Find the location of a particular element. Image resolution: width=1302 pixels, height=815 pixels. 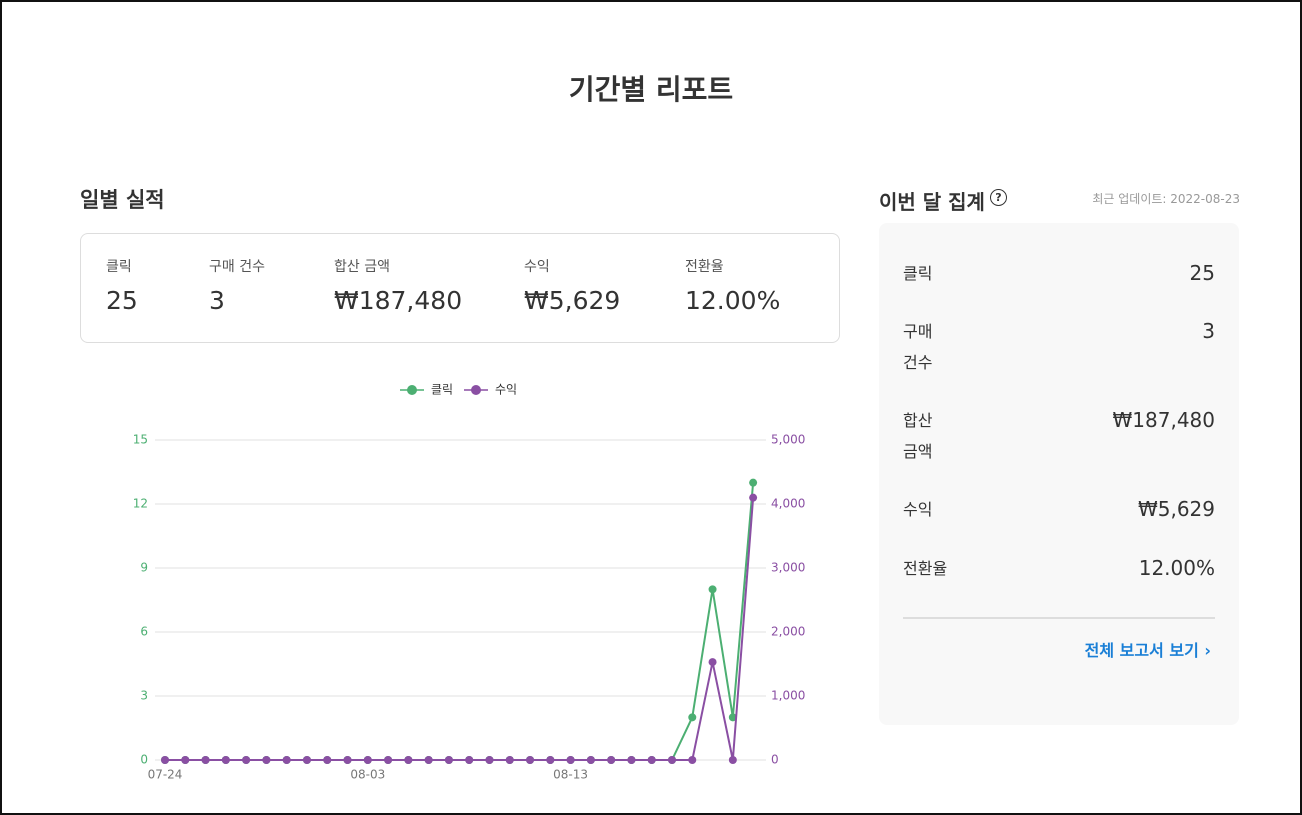

summary-row: 합산 금액 ₩187,480 is located at coordinates (1059, 436).